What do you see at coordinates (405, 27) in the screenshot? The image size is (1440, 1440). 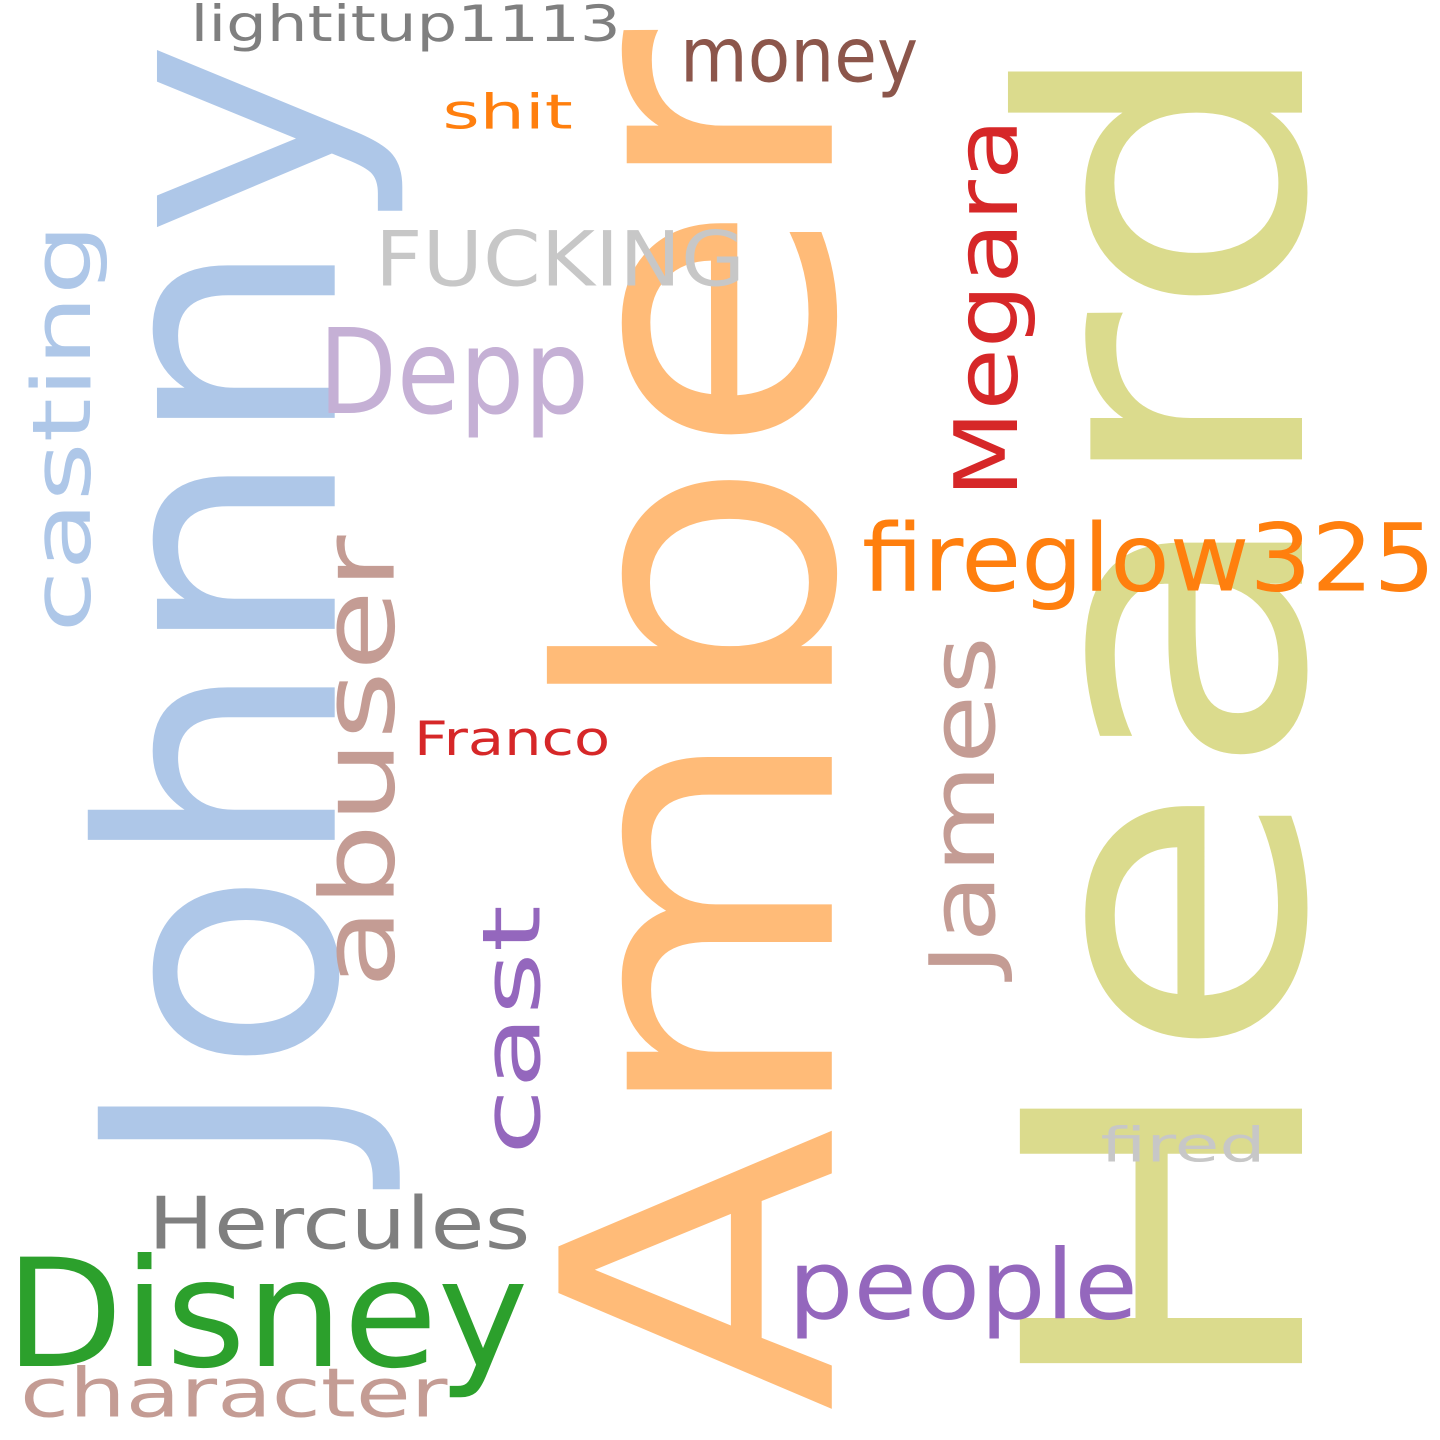 I see `word-lightitup1113: lightitup1113` at bounding box center [405, 27].